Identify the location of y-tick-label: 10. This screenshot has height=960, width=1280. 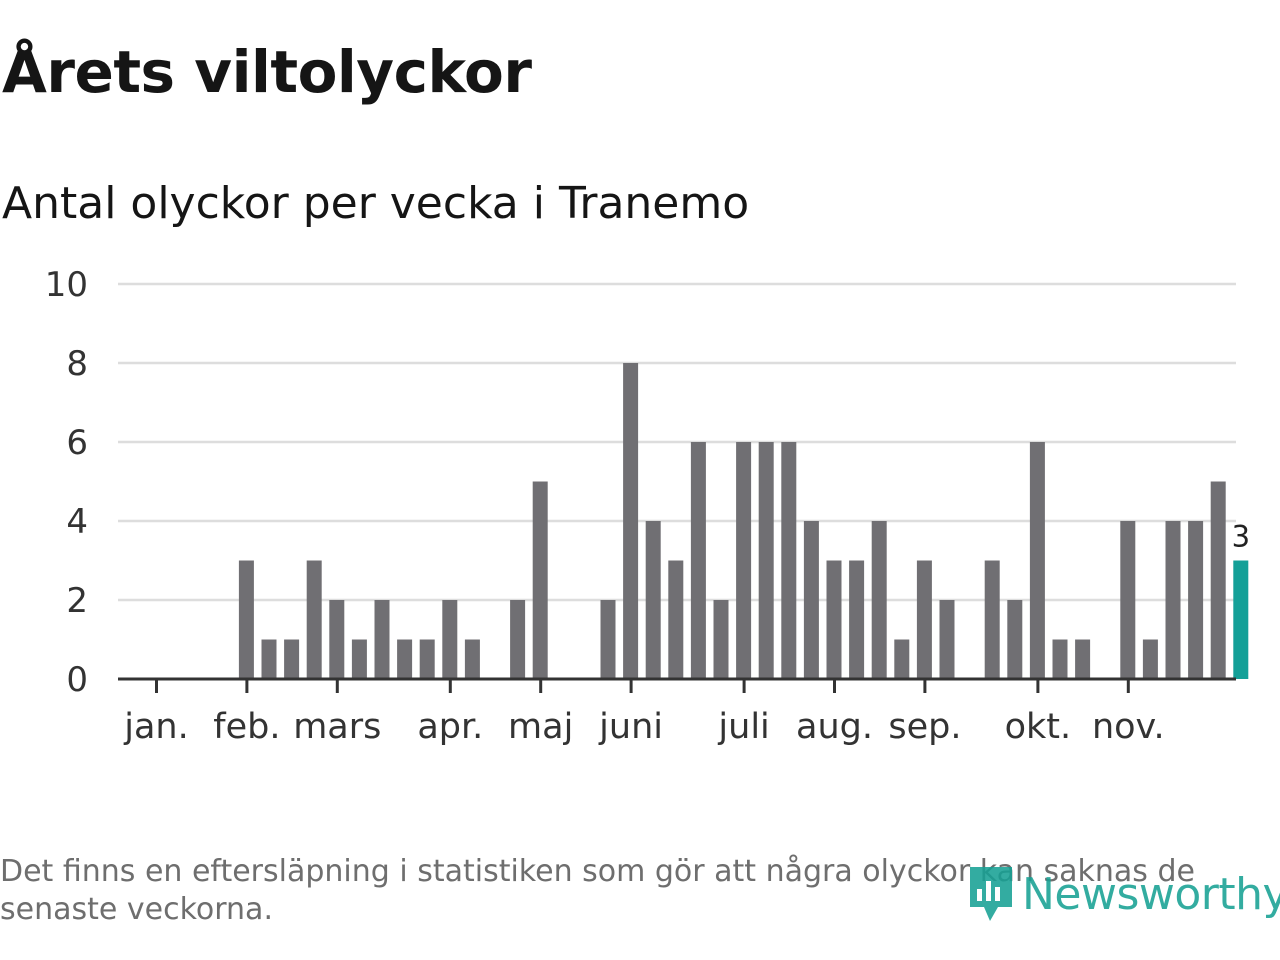
(66, 285).